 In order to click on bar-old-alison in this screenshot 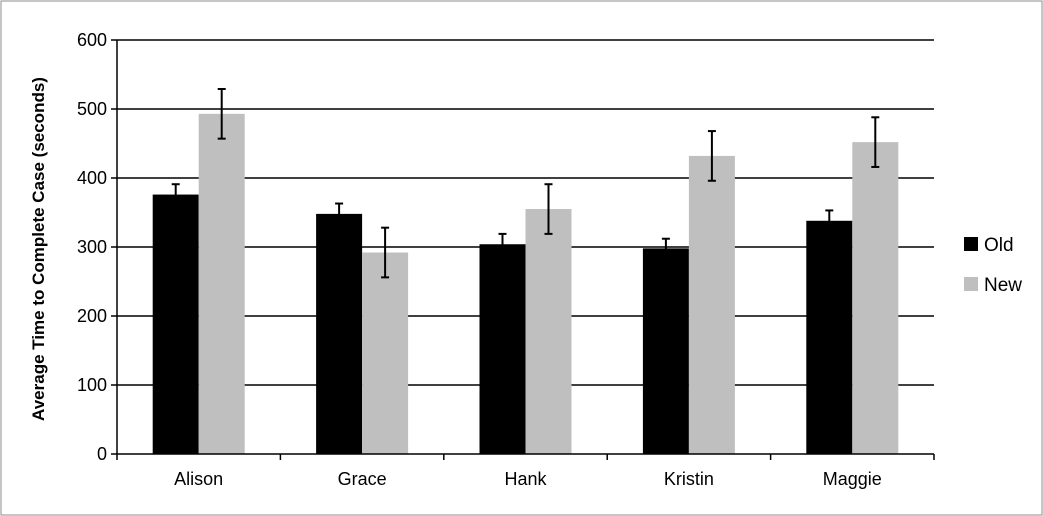, I will do `click(176, 324)`.